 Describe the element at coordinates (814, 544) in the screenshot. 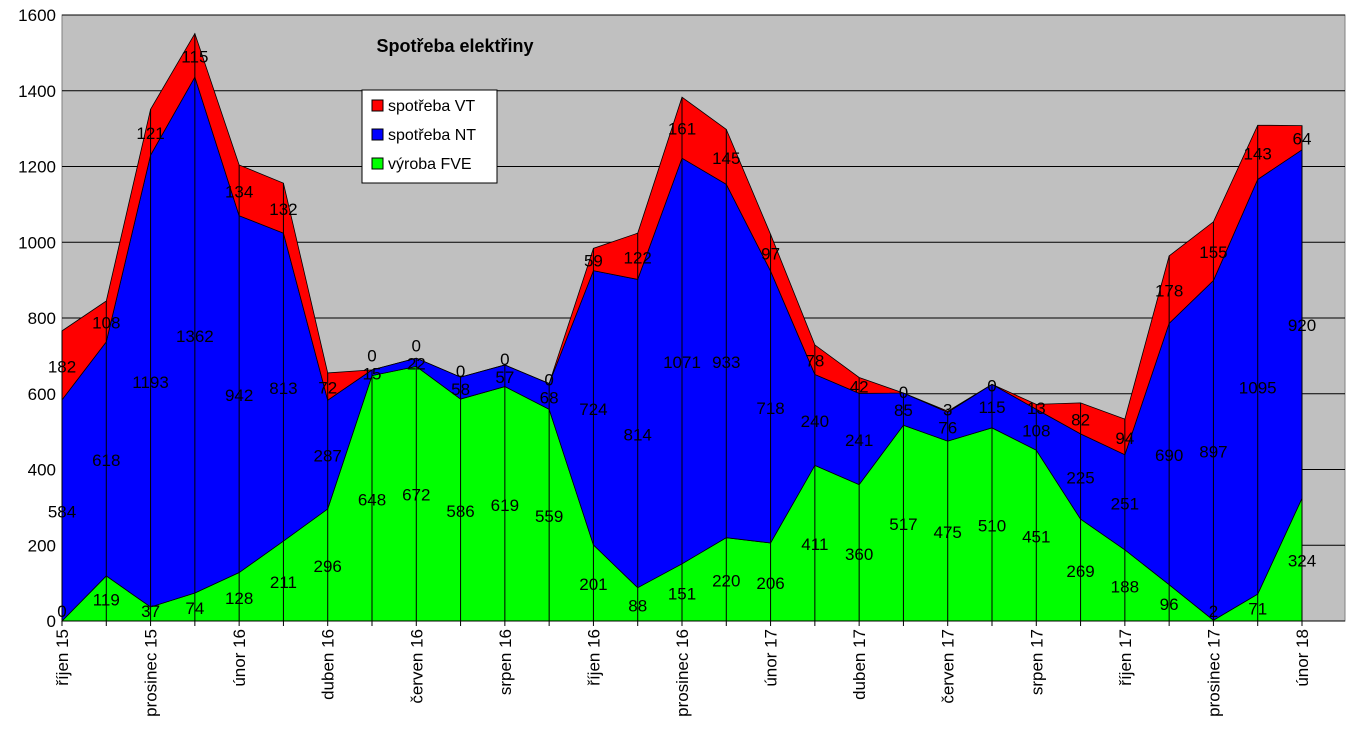

I see `data-label: 411` at that location.